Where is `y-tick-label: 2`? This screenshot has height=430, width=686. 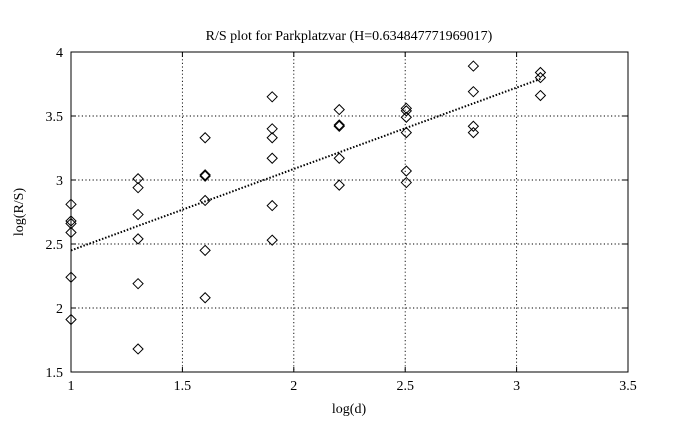 y-tick-label: 2 is located at coordinates (59, 309).